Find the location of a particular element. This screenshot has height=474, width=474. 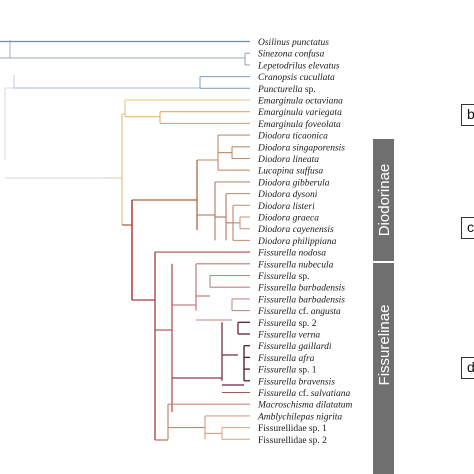

taxon-name: Osilinus punctatus is located at coordinates (293, 43).